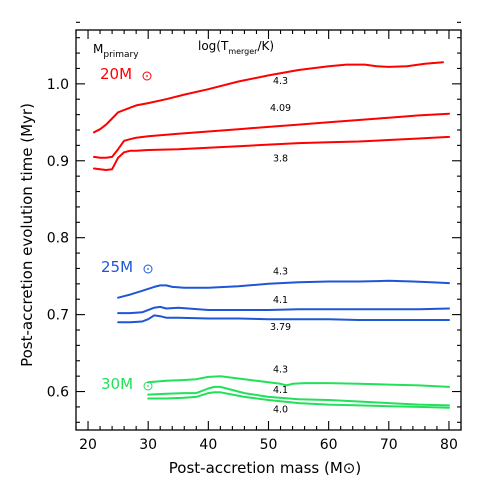 Image resolution: width=491 pixels, height=491 pixels. Describe the element at coordinates (236, 47) in the screenshot. I see `legend-merger-temperature-header: log(Tmerger/K)` at that location.